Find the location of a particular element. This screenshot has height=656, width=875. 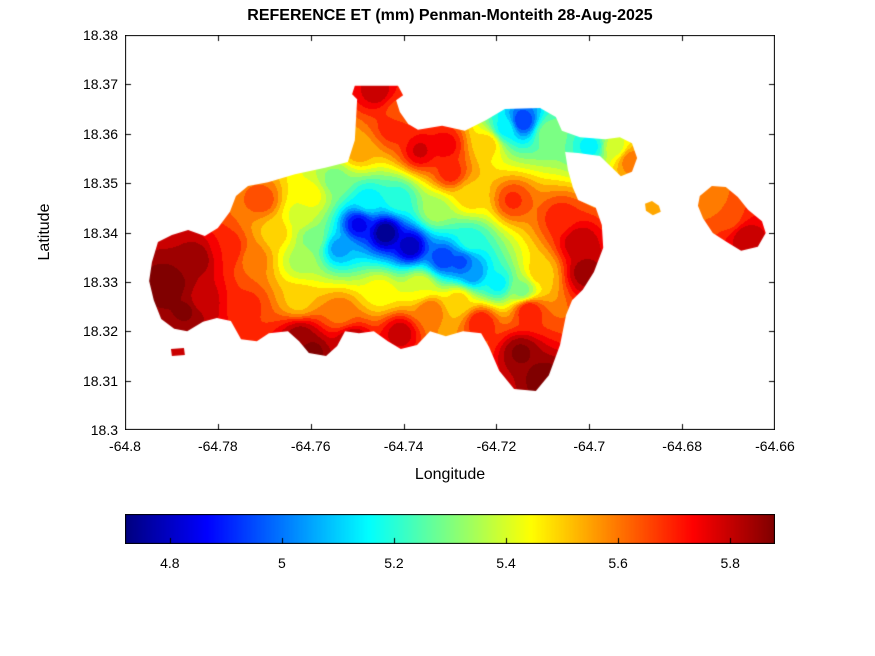

y-tick-label: 18.32 is located at coordinates (100, 331).